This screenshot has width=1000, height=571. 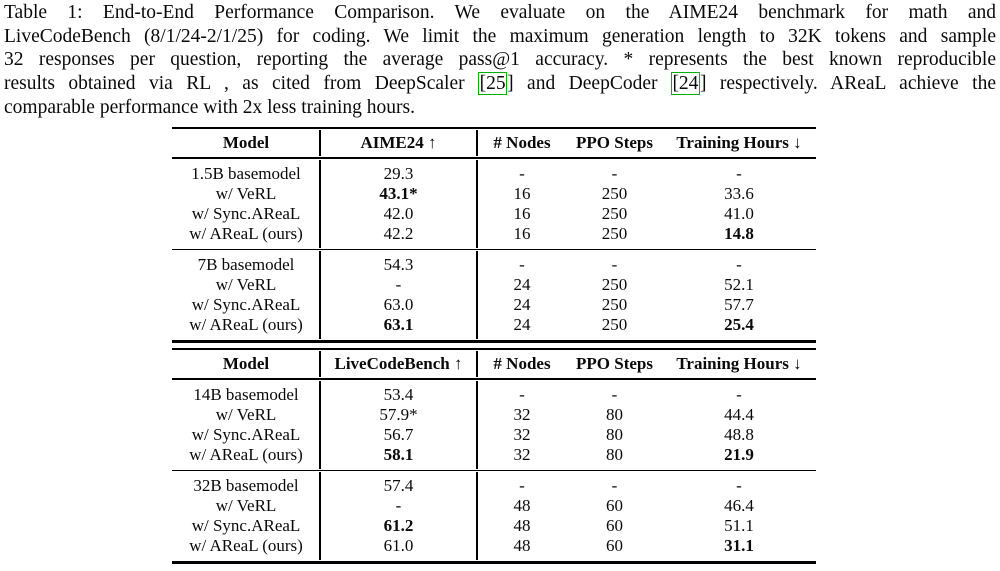 What do you see at coordinates (739, 305) in the screenshot?
I see `cell-hours: 57.7` at bounding box center [739, 305].